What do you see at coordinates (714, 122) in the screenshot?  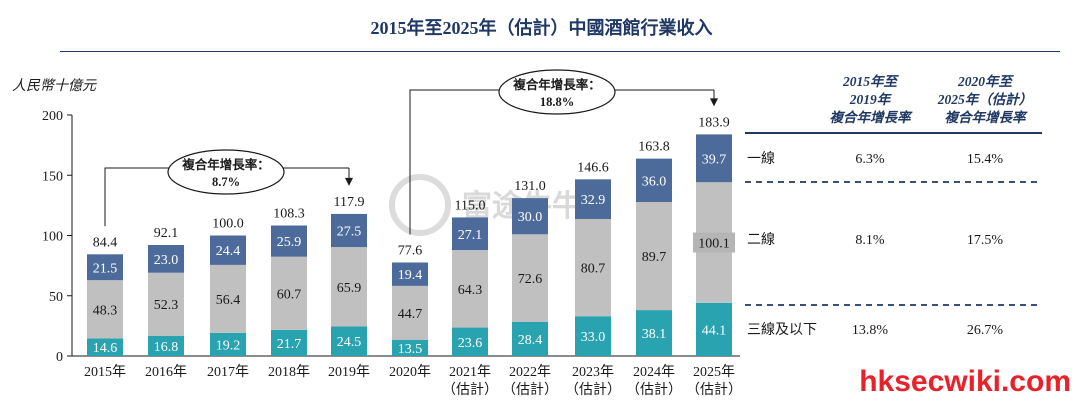 I see `bar-total-label: 183.9` at bounding box center [714, 122].